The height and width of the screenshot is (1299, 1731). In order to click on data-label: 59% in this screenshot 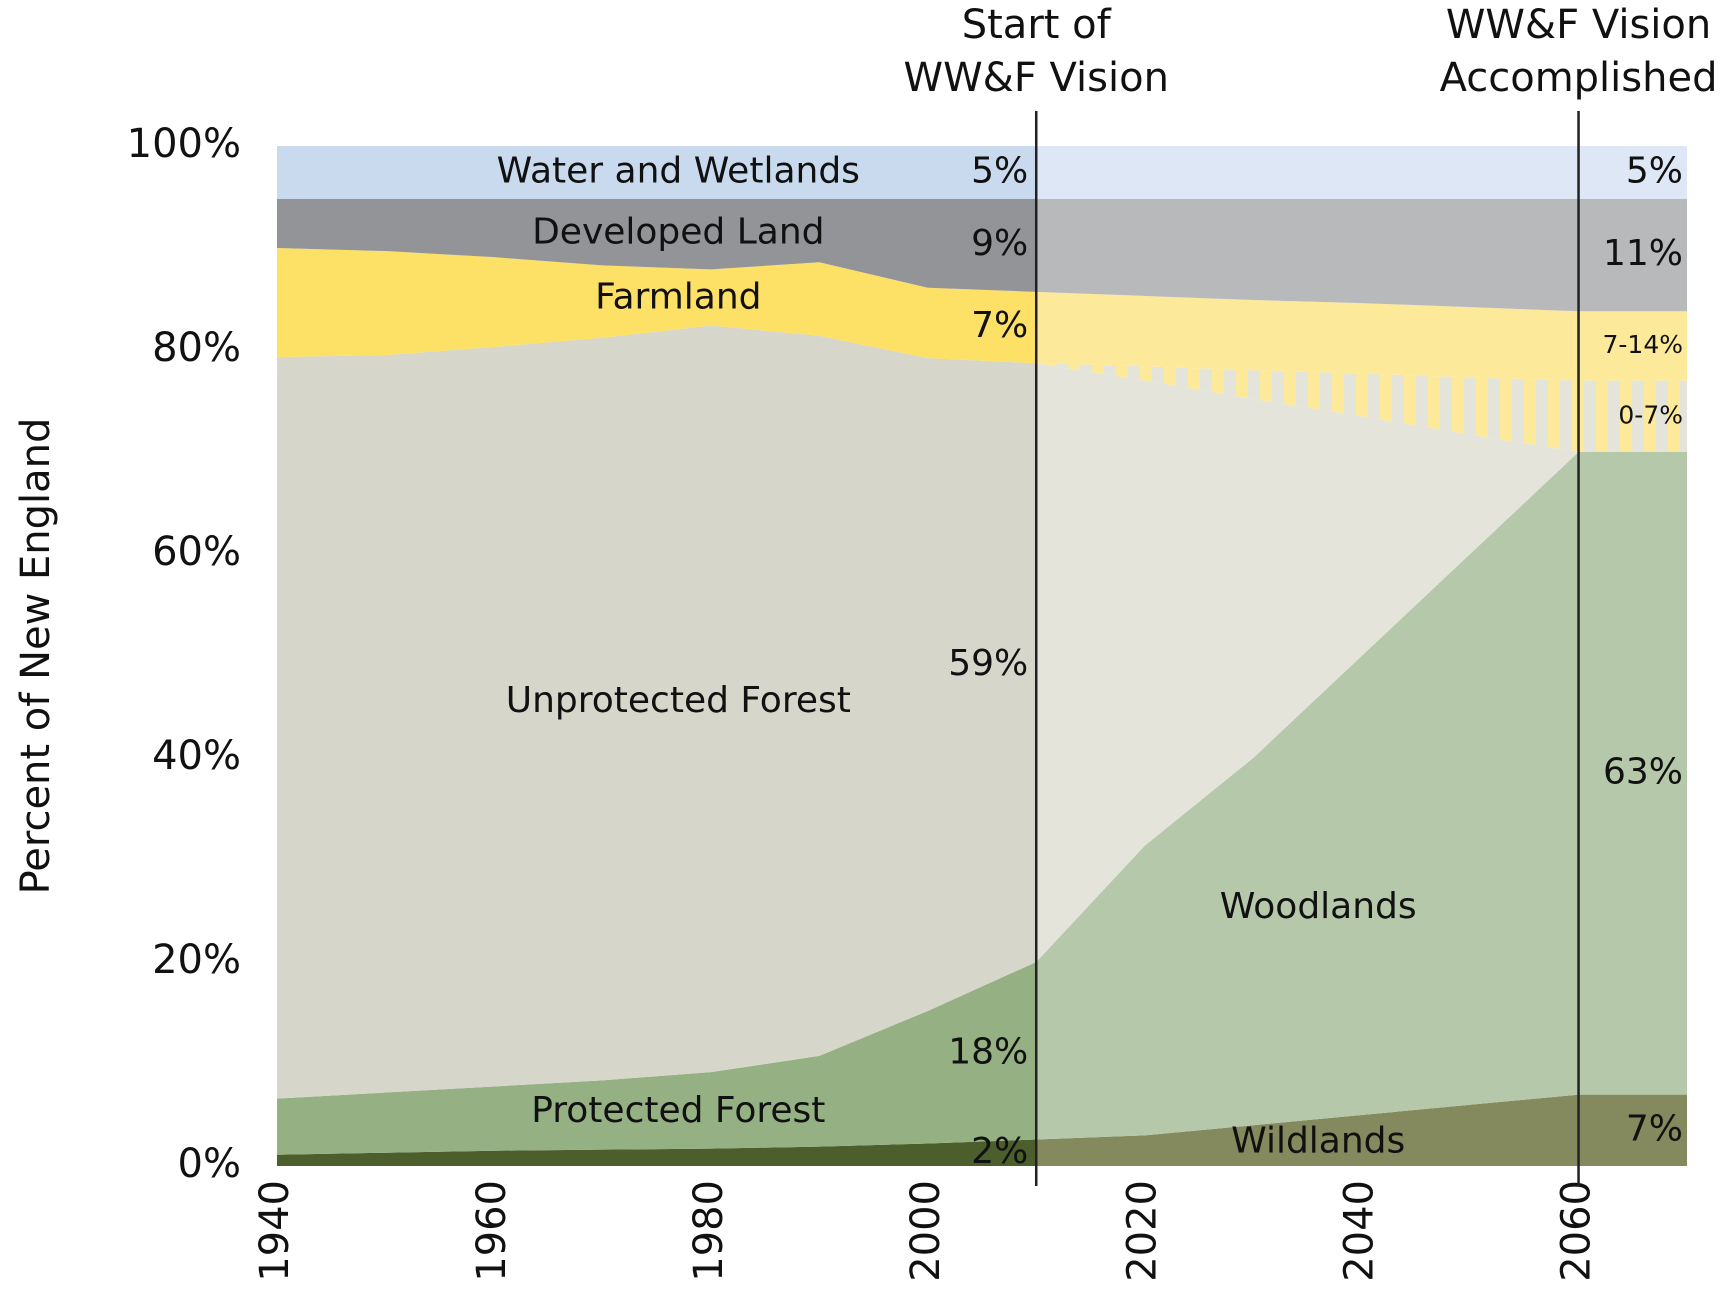, I will do `click(988, 663)`.